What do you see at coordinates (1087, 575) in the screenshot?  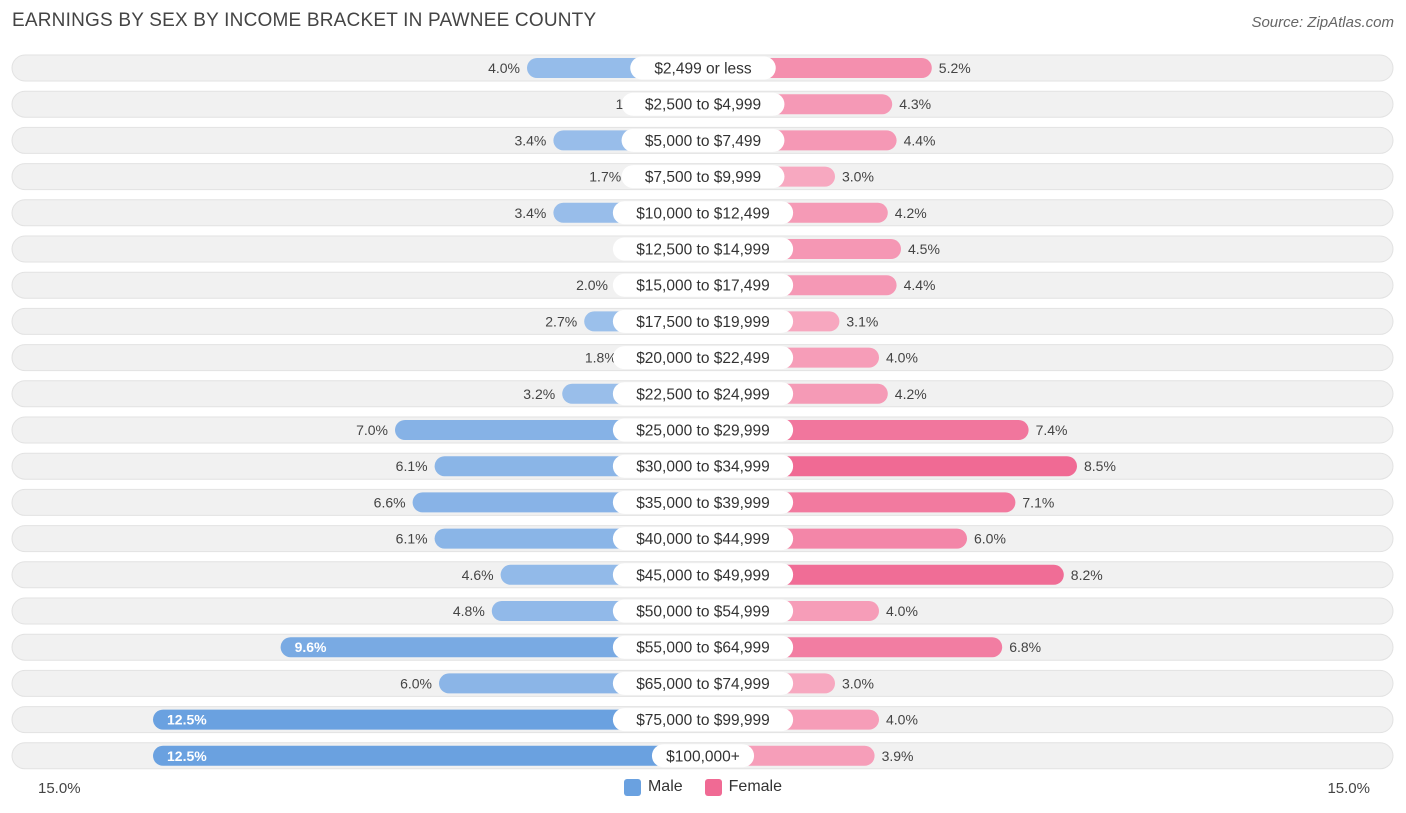 I see `female-value-label: 8.2%` at bounding box center [1087, 575].